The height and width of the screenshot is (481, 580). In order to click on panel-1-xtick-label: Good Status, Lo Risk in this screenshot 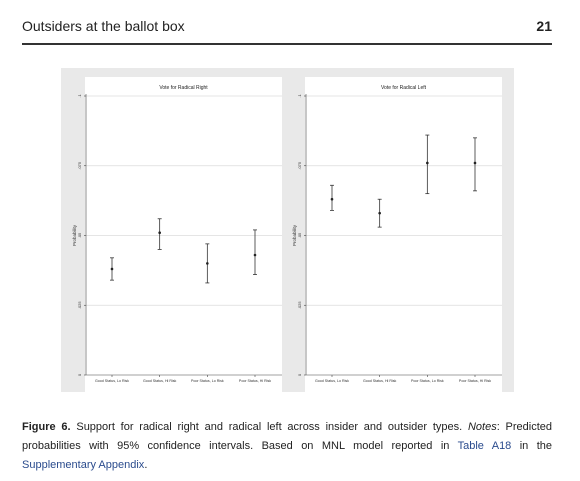, I will do `click(112, 381)`.